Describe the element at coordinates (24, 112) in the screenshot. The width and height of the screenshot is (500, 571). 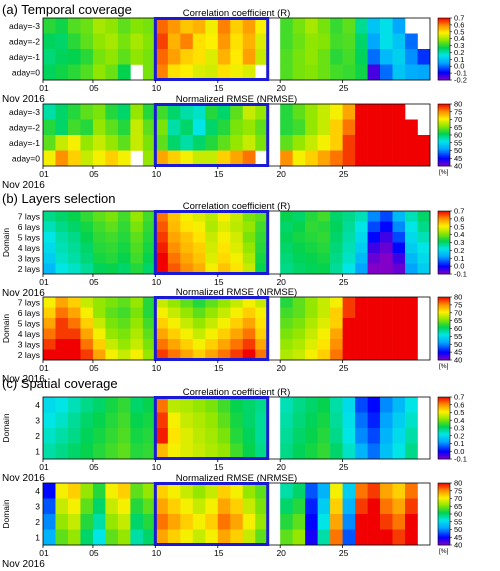
I see `y-tick-label: aday=-3` at that location.